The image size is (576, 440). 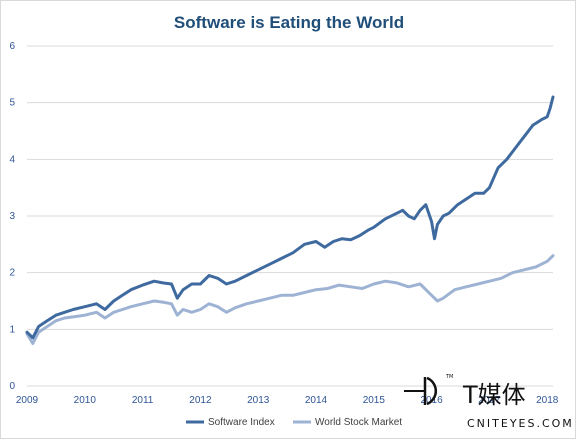 What do you see at coordinates (200, 400) in the screenshot?
I see `x-tick-label: 2012` at bounding box center [200, 400].